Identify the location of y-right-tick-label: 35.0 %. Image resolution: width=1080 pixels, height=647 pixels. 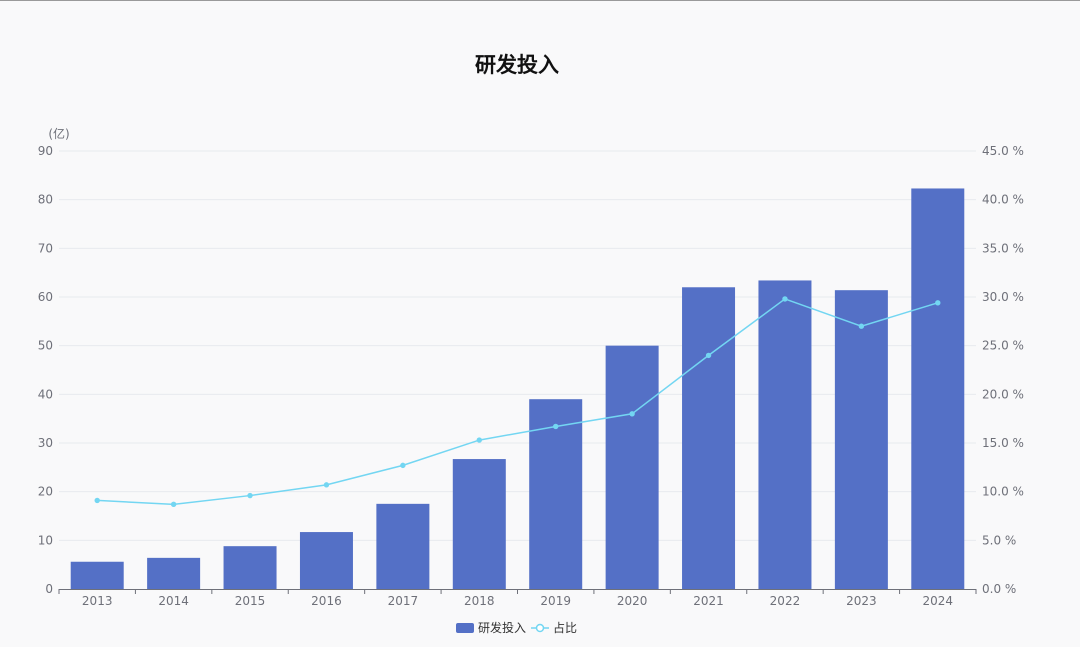
(1003, 248).